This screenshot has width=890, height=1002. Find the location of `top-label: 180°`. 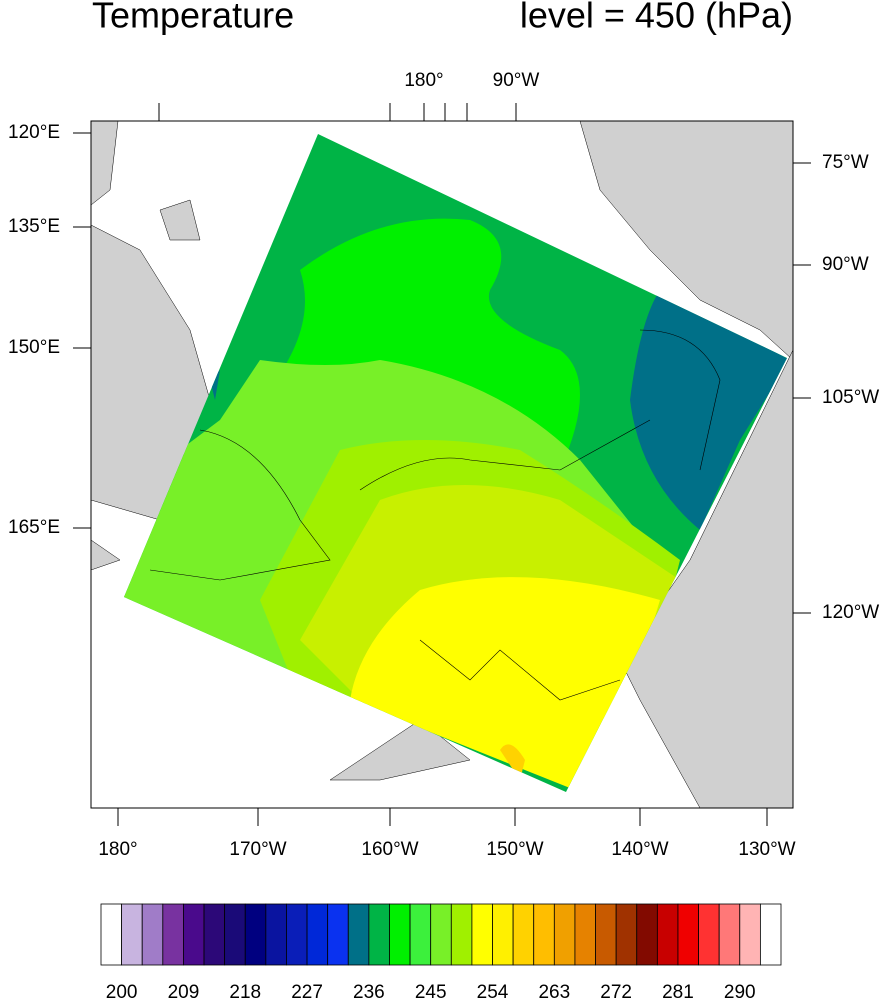

top-label: 180° is located at coordinates (423, 80).